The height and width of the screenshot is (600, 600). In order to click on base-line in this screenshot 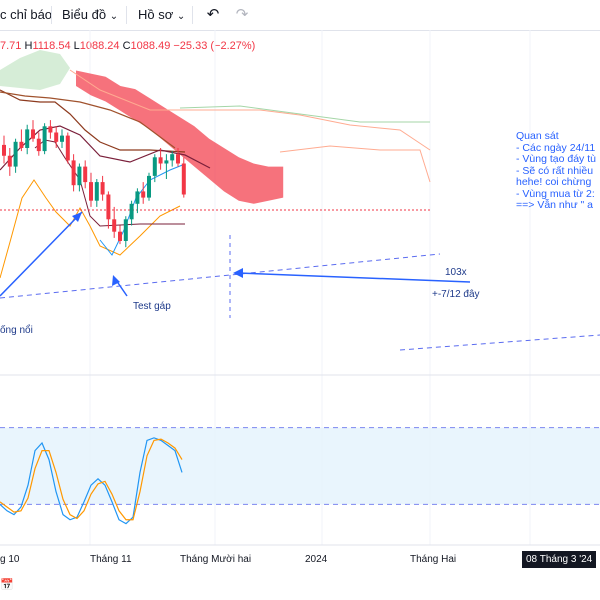, I will do `click(93, 121)`.